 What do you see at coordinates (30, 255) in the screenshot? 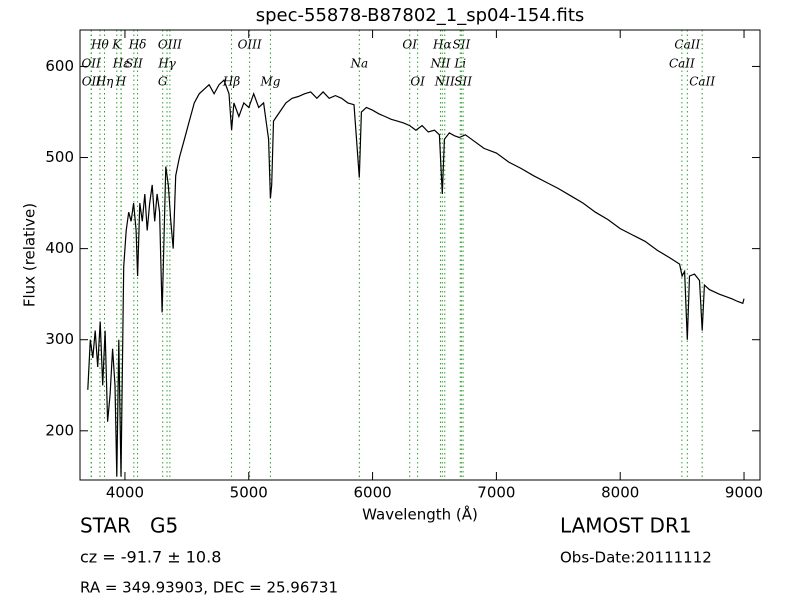
I see `y-axis-label: Flux (relative)` at bounding box center [30, 255].